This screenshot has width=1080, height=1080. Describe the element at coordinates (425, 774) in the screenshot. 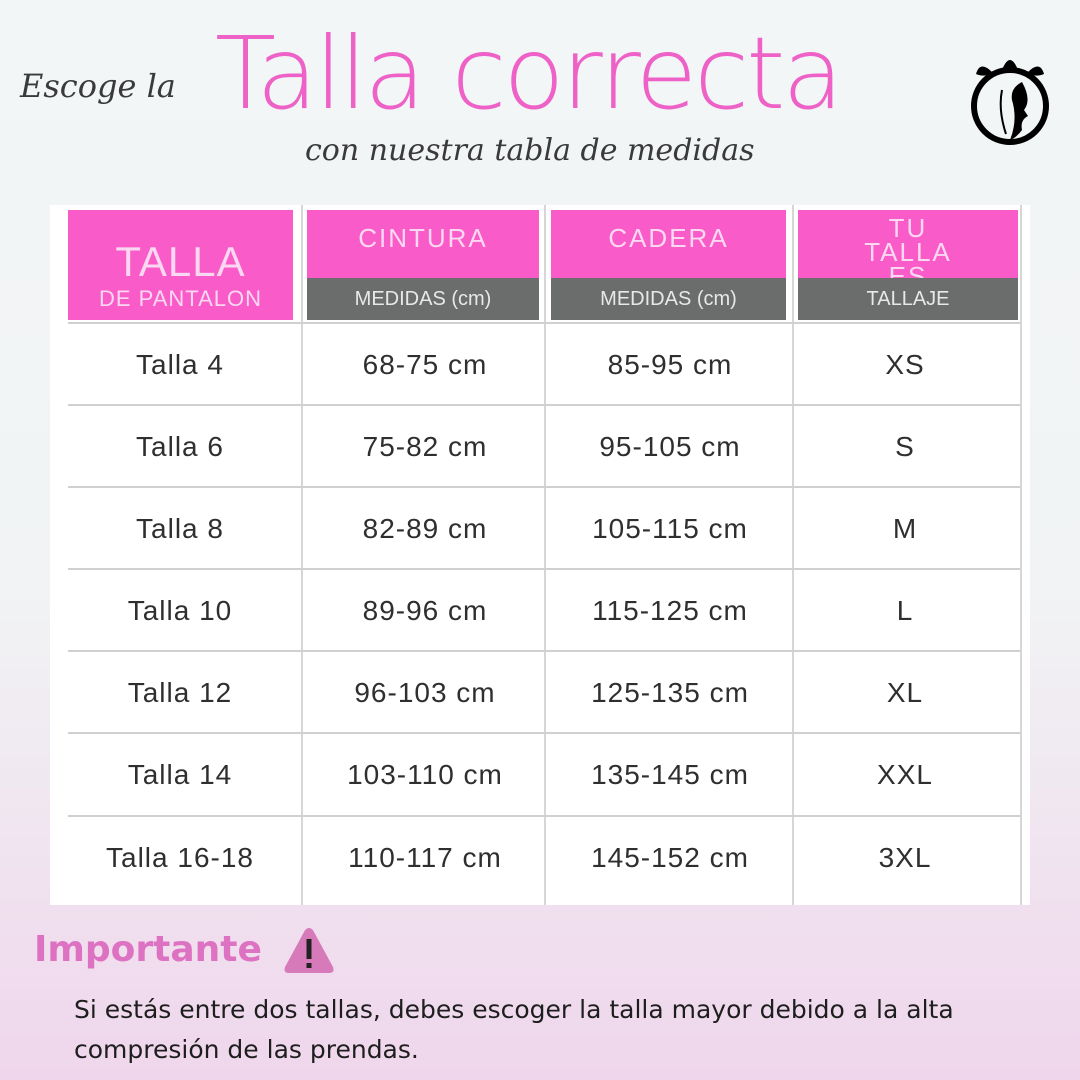

I see `cell-waist: 103-110 cm` at that location.